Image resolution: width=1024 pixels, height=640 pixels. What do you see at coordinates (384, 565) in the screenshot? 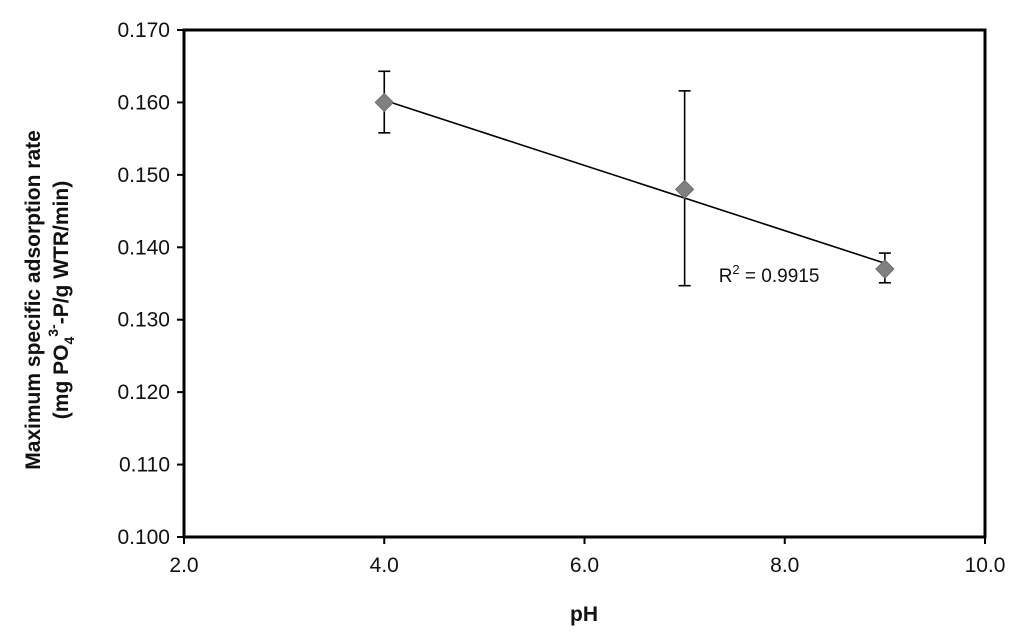
I see `x-tick-label: 4.0` at bounding box center [384, 565].